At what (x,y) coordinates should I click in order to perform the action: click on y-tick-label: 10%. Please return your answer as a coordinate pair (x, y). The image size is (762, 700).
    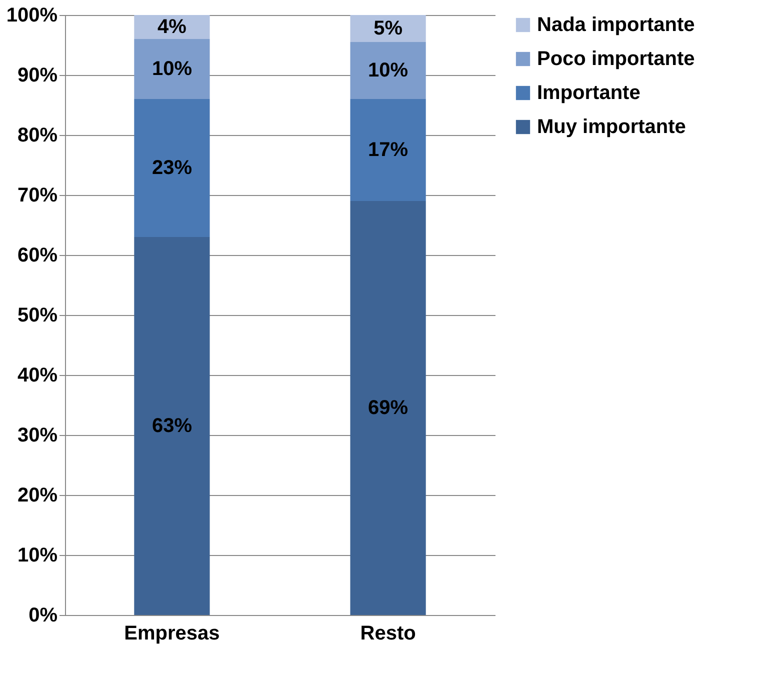
    Looking at the image, I should click on (37, 555).